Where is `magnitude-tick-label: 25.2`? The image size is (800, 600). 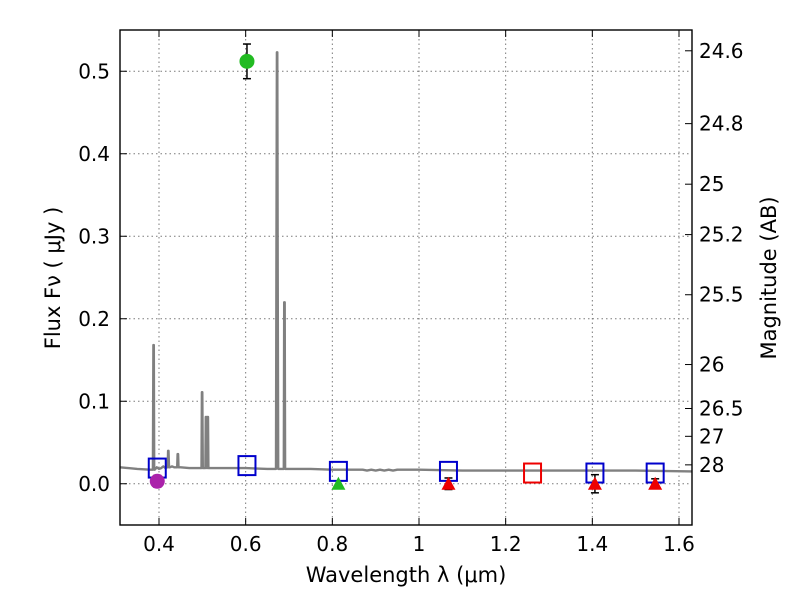
magnitude-tick-label: 25.2 is located at coordinates (721, 235).